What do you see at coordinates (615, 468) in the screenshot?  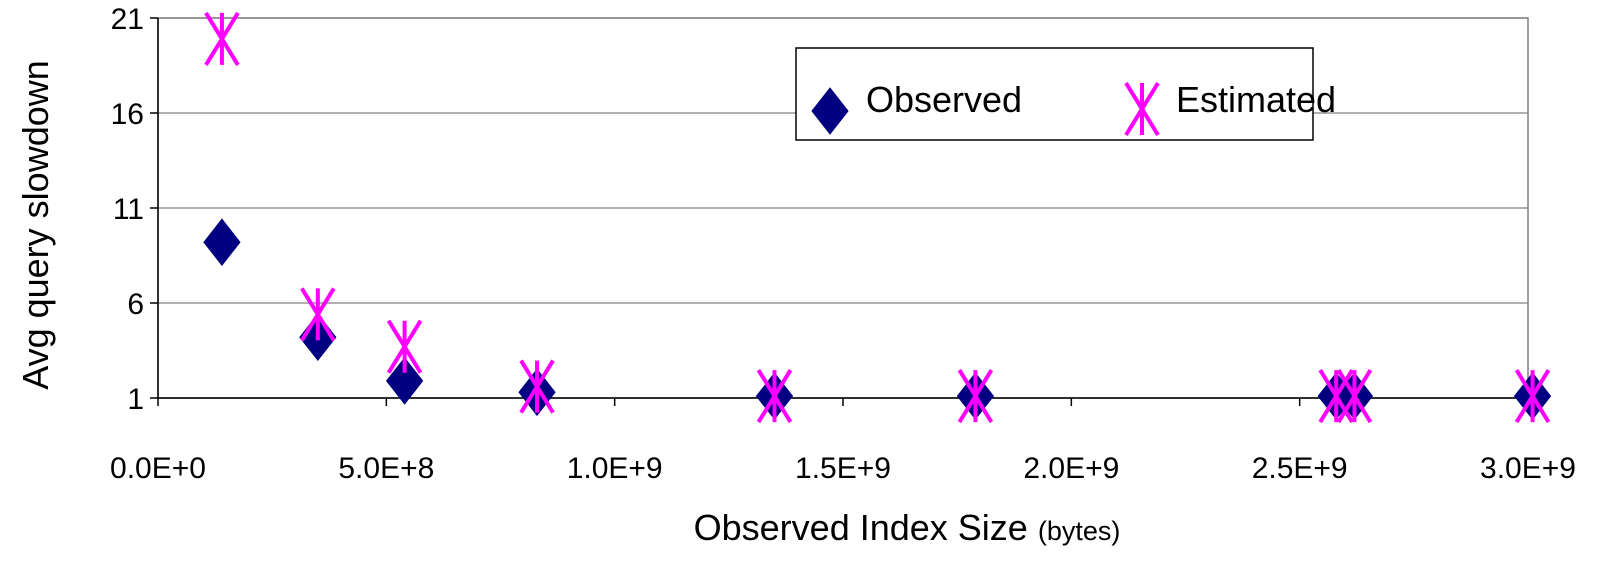 I see `x-tick-label: 1.0E+9` at bounding box center [615, 468].